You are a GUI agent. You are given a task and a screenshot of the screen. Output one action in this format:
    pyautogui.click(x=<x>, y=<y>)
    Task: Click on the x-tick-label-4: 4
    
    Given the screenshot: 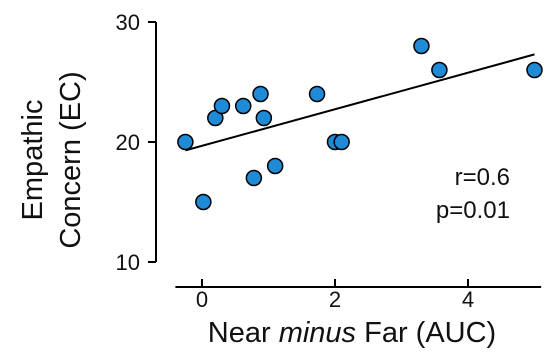 What is the action you would take?
    pyautogui.click(x=468, y=299)
    